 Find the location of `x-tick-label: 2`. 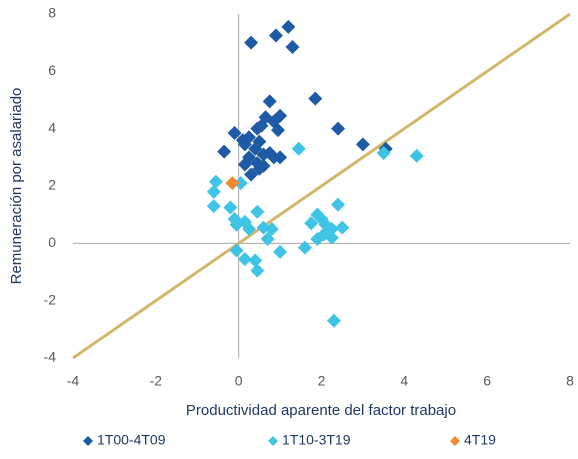

x-tick-label: 2 is located at coordinates (322, 381).